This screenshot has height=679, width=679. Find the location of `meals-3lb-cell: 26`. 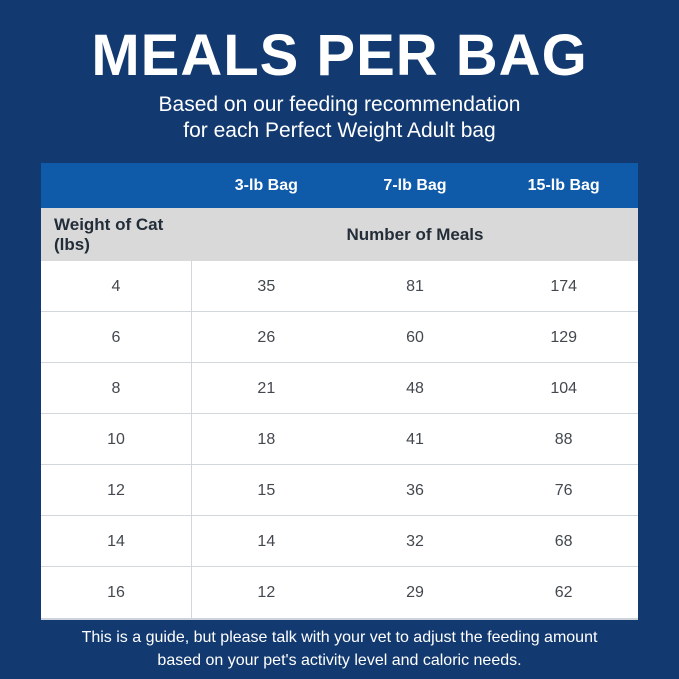

meals-3lb-cell: 26 is located at coordinates (266, 337).